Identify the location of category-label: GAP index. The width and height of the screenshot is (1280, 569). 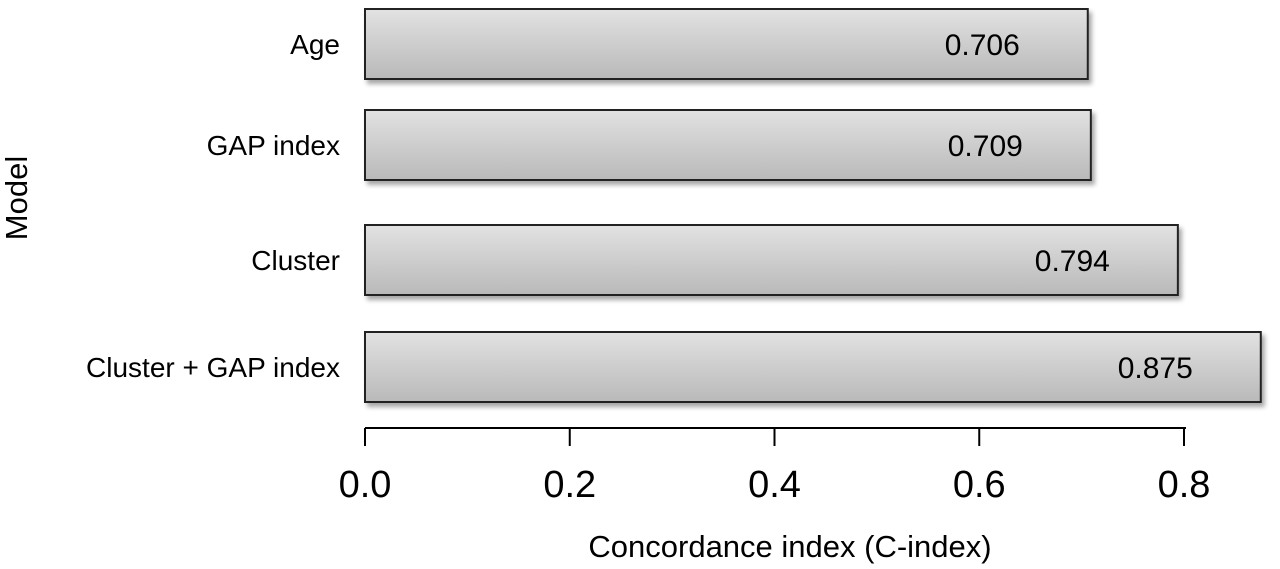
(273, 145).